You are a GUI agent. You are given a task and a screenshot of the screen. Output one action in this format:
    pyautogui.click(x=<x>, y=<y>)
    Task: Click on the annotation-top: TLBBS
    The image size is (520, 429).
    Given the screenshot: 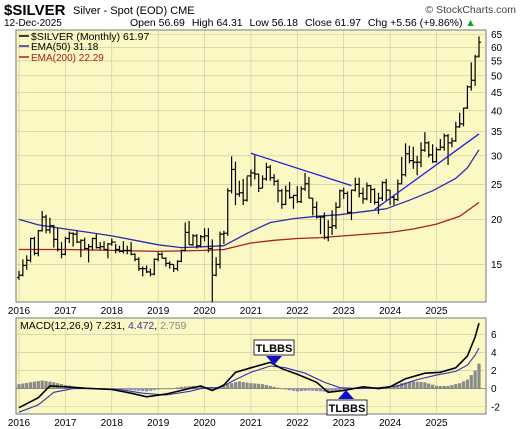 What is the action you would take?
    pyautogui.click(x=274, y=352)
    